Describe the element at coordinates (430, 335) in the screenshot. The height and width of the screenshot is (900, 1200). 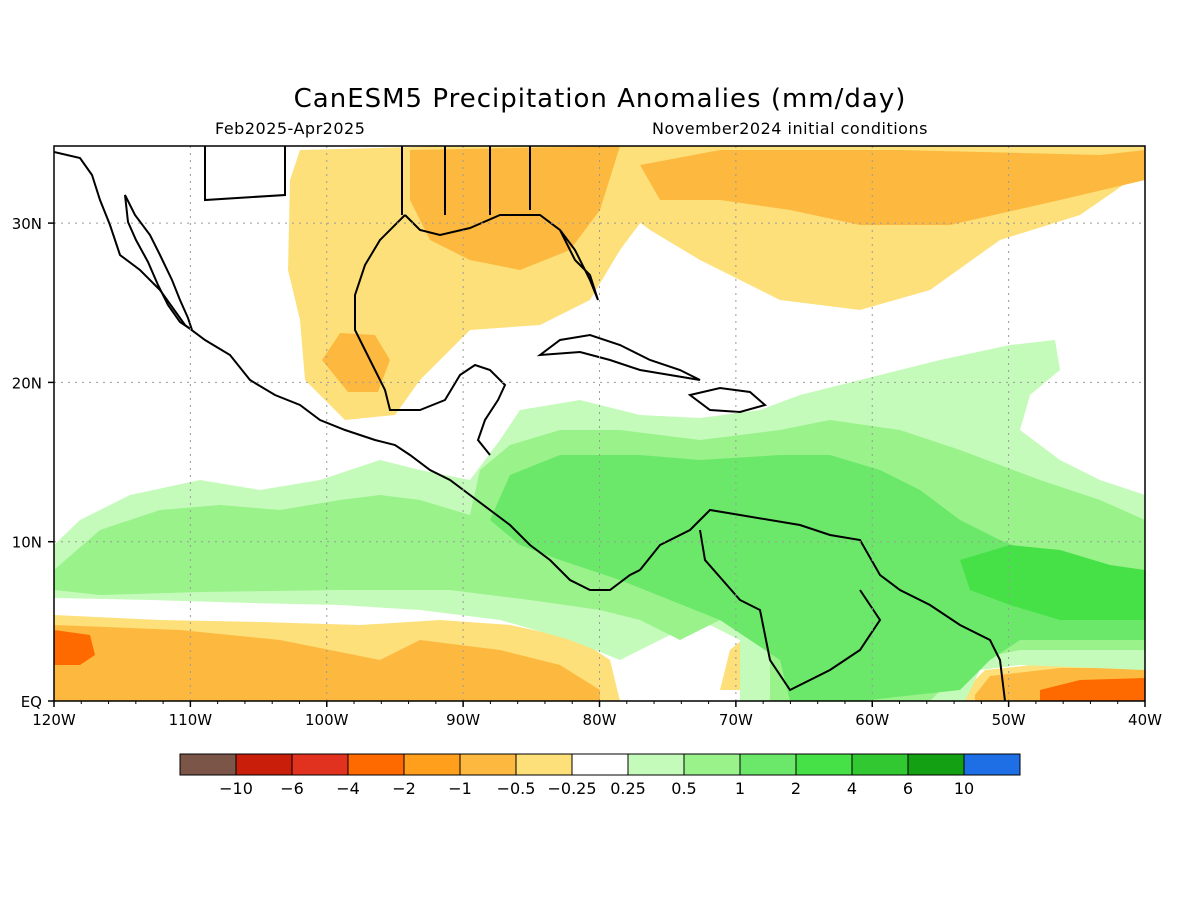
I see `coastline-mexico-gulf` at that location.